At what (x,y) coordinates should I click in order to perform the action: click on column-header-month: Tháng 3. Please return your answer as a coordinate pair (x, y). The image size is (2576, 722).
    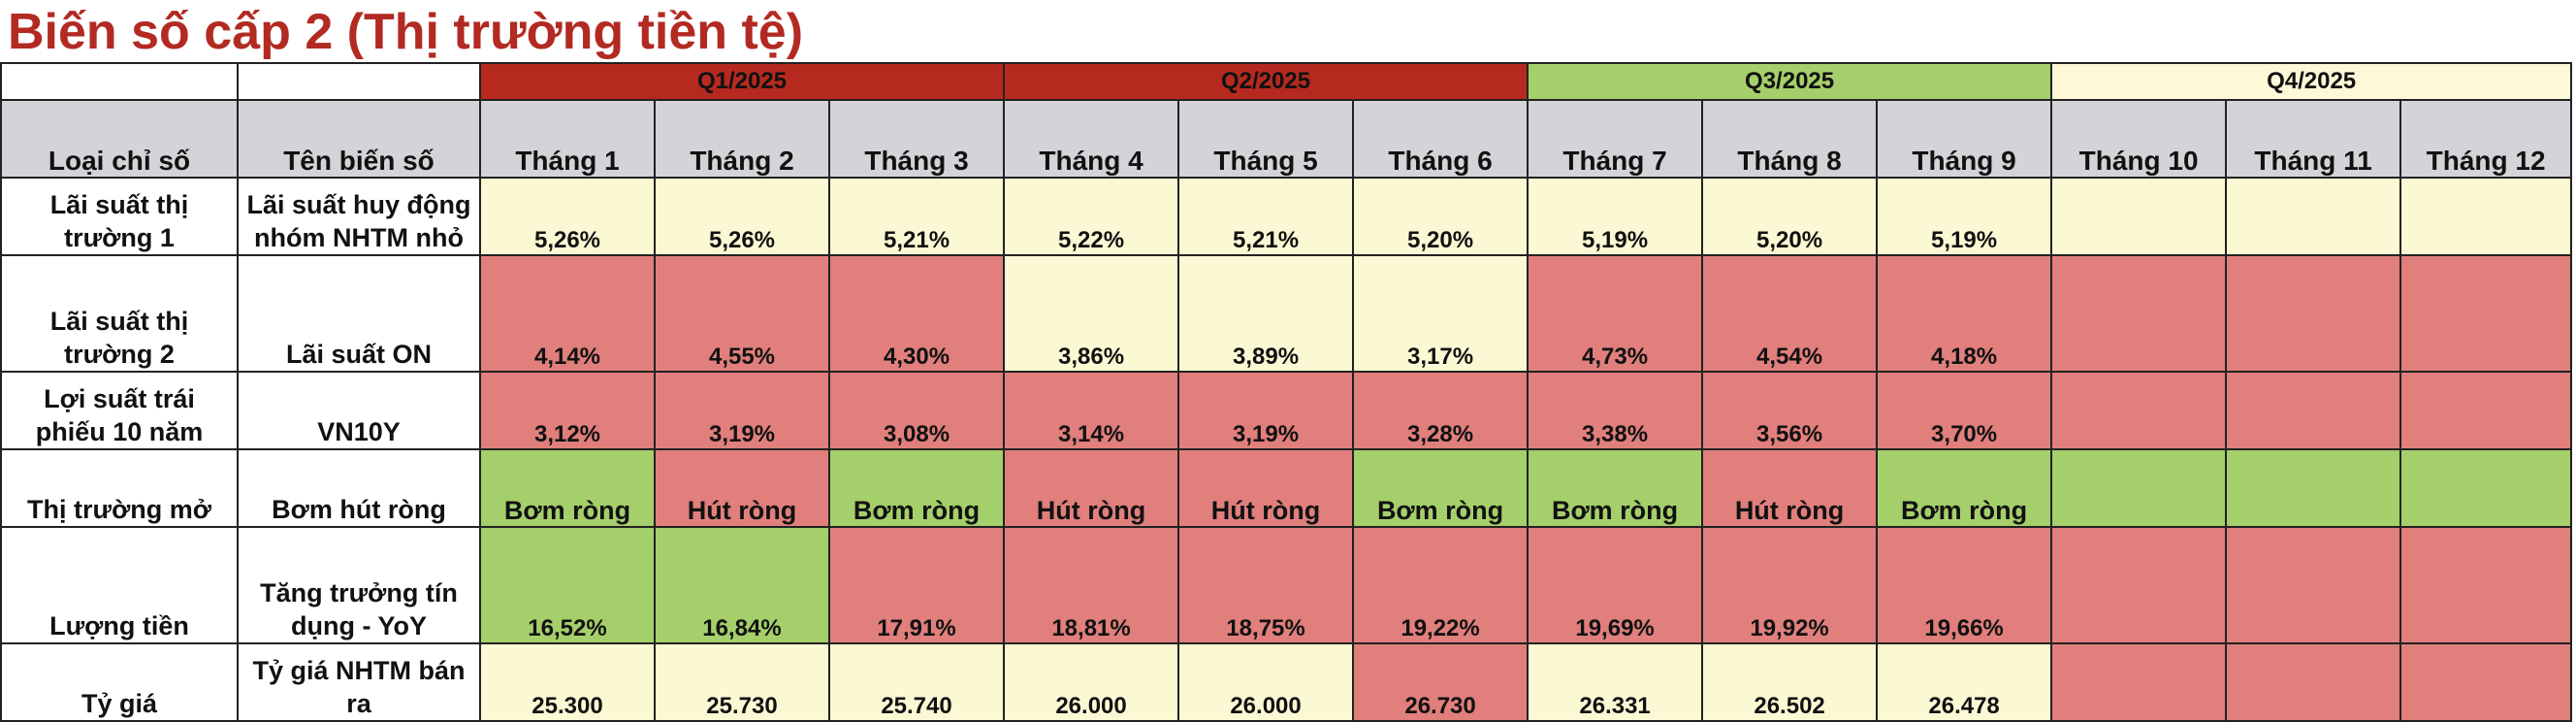
    Looking at the image, I should click on (916, 139).